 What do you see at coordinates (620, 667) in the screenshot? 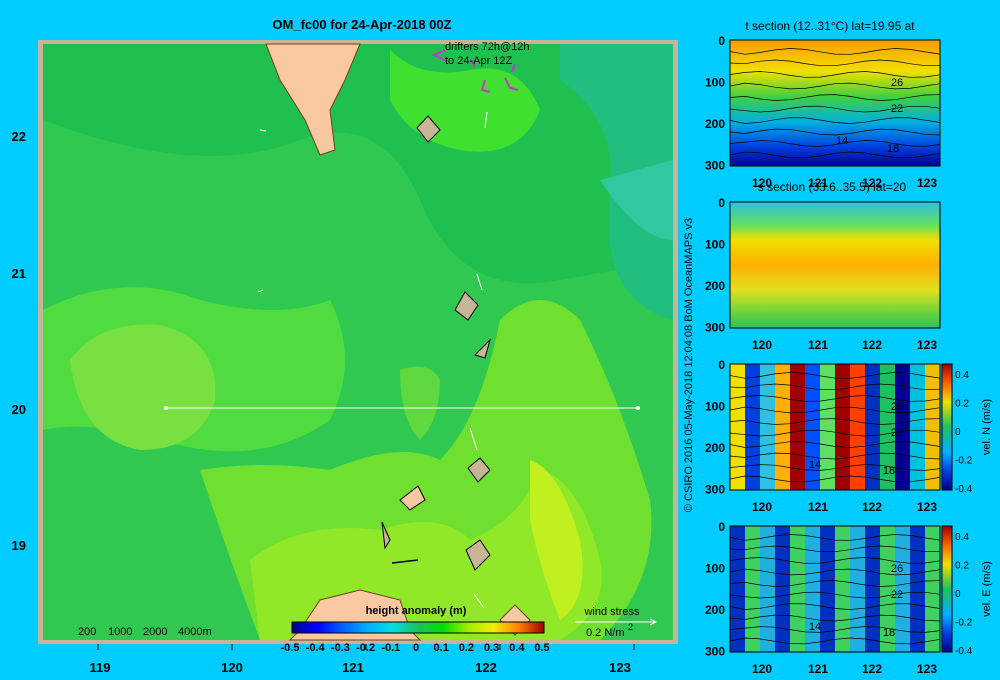
I see `map-xtick-123: 123` at bounding box center [620, 667].